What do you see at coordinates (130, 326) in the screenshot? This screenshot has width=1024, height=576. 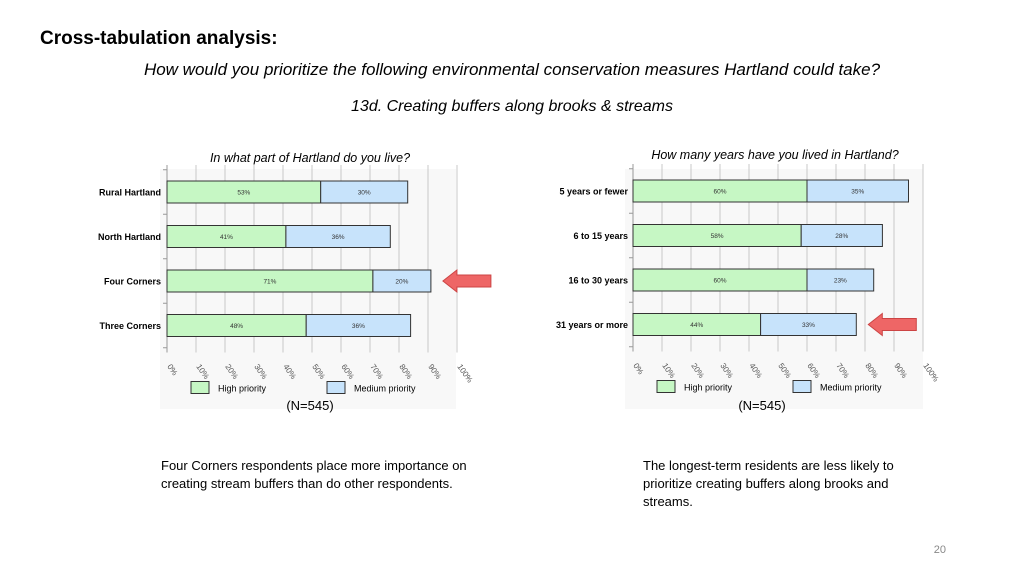 I see `category-label: Three Corners` at bounding box center [130, 326].